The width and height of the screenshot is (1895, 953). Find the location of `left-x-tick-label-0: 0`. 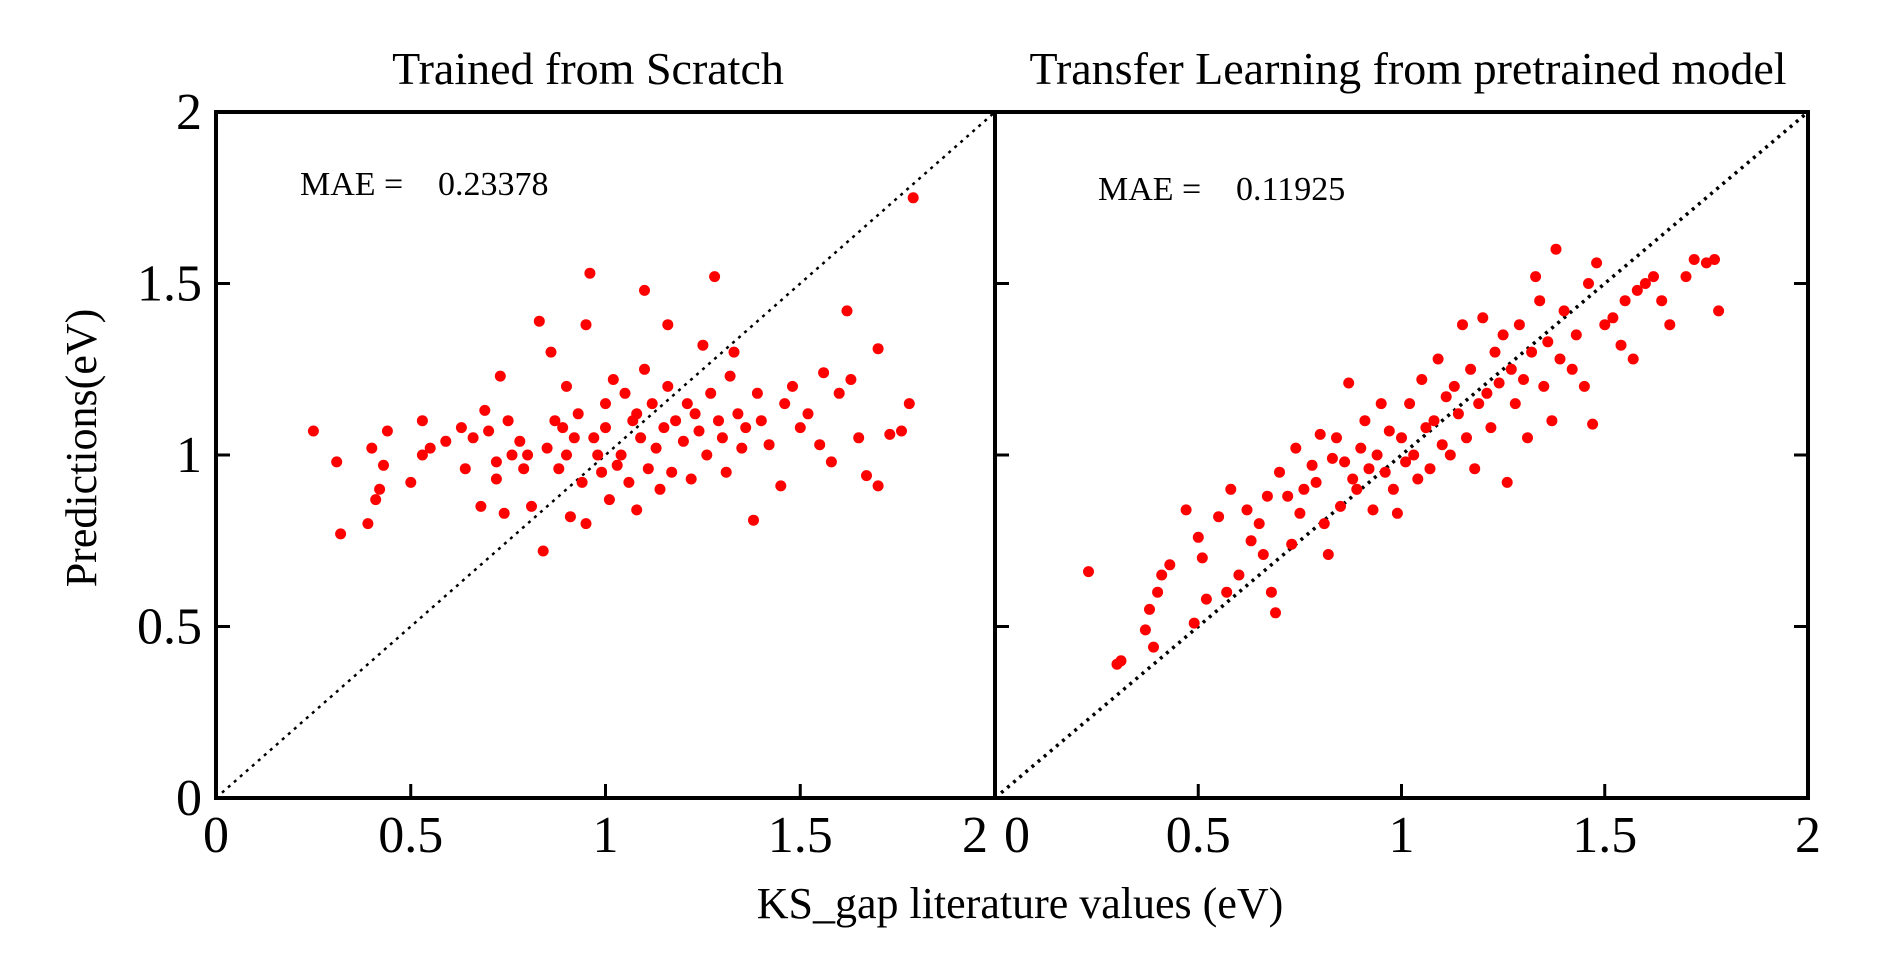

left-x-tick-label-0: 0 is located at coordinates (216, 835).